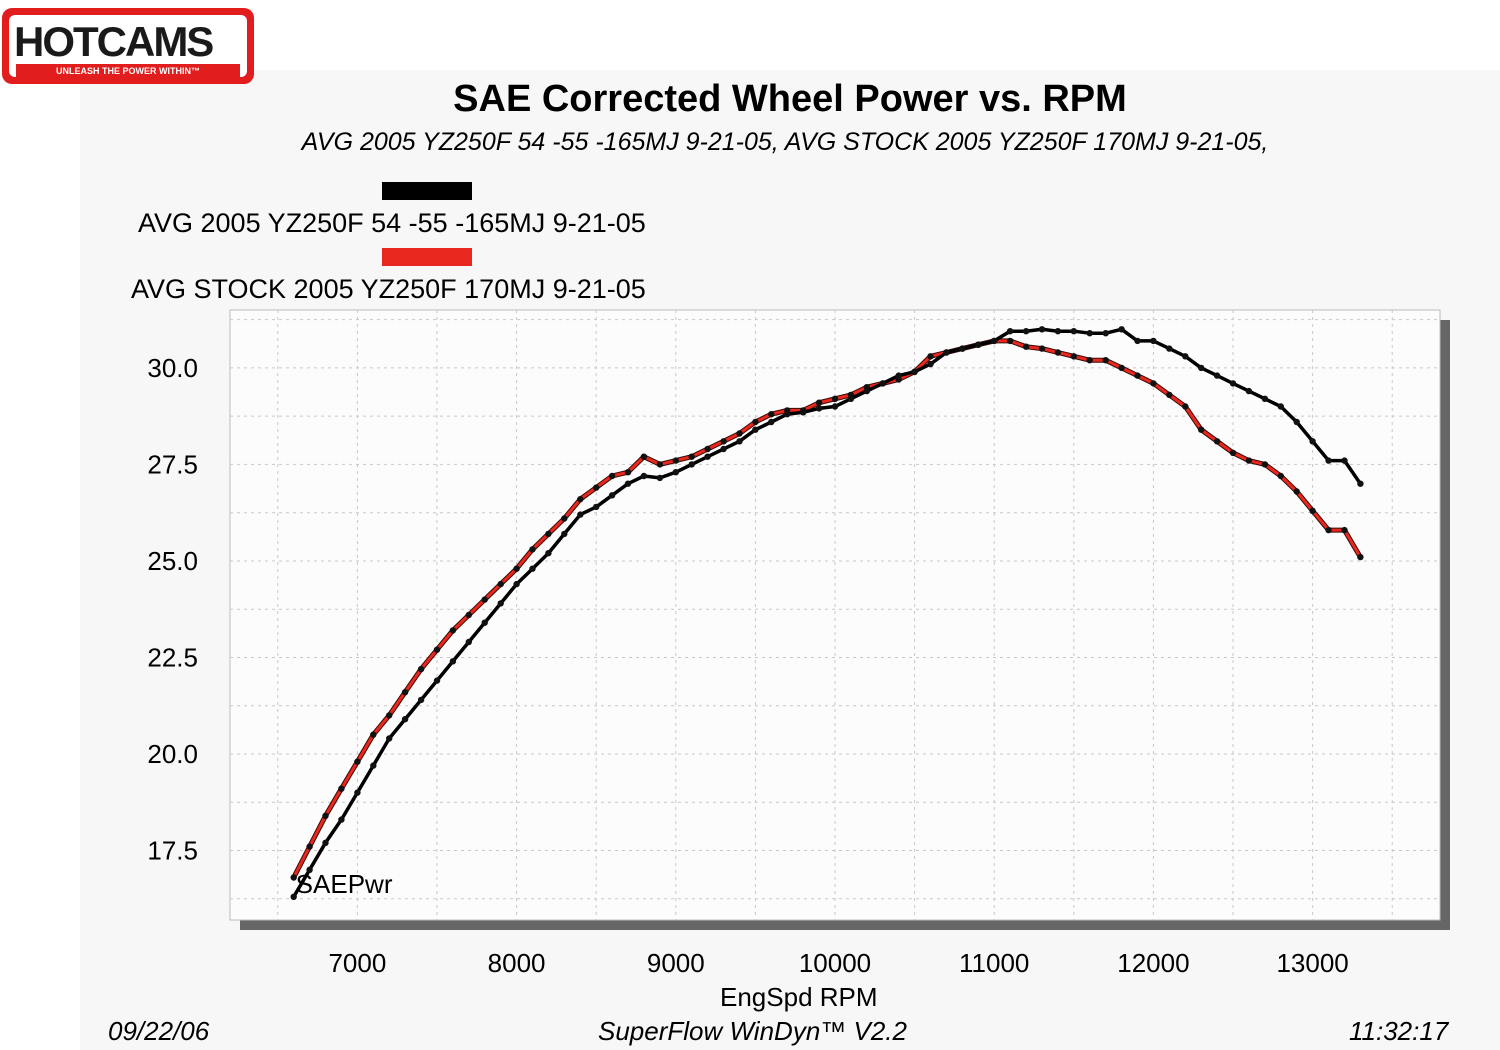 Image resolution: width=1500 pixels, height=1050 pixels. What do you see at coordinates (172, 609) in the screenshot?
I see `y-tick-labels: 17.5 20.0 22.5 25.0 27.5 30.0` at bounding box center [172, 609].